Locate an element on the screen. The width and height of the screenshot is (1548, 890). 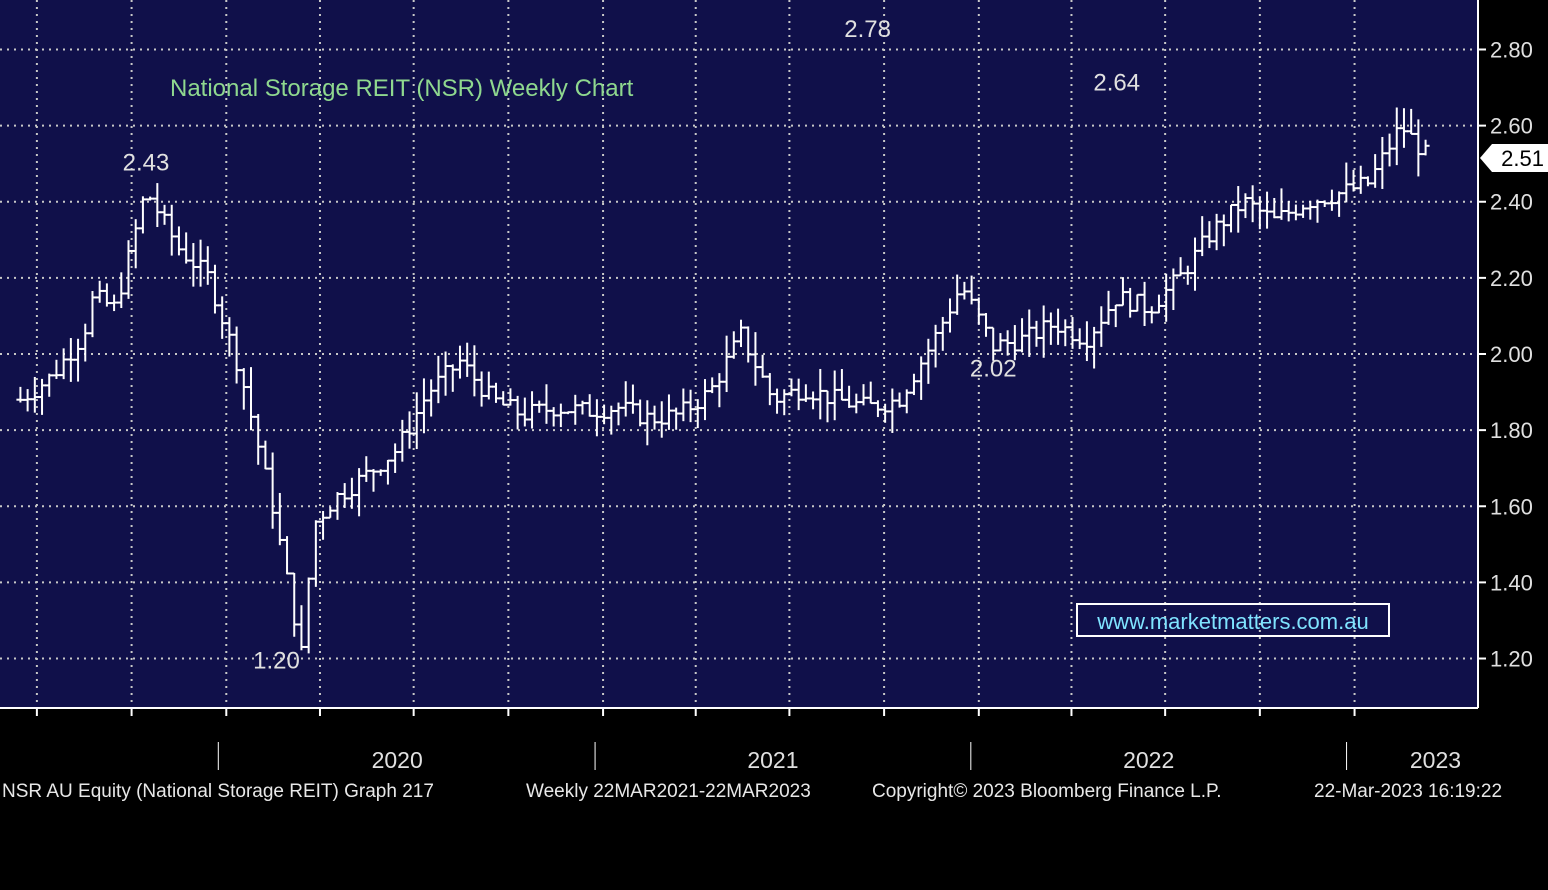
axis-panel-bottom is located at coordinates (739, 744).